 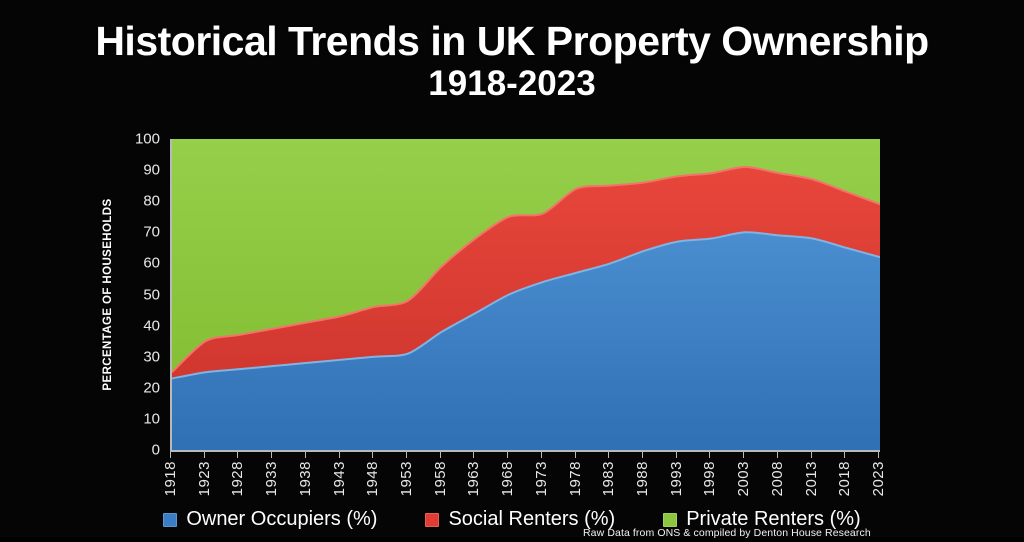 What do you see at coordinates (147, 139) in the screenshot?
I see `y-axis-tick-label: 100` at bounding box center [147, 139].